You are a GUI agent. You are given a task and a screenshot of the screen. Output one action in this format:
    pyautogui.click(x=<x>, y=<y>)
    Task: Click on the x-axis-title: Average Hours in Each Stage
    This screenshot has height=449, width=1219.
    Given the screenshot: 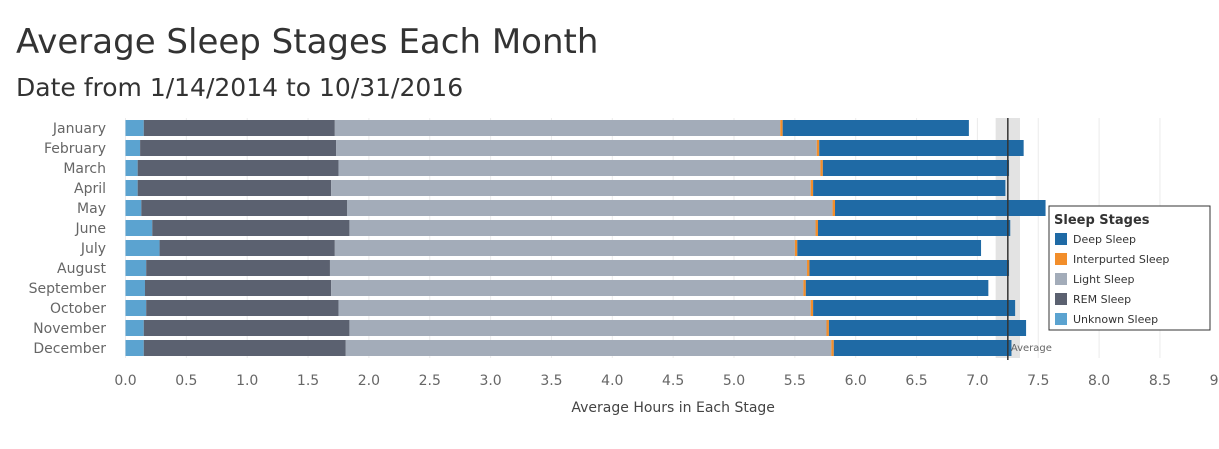 What is the action you would take?
    pyautogui.click(x=673, y=408)
    